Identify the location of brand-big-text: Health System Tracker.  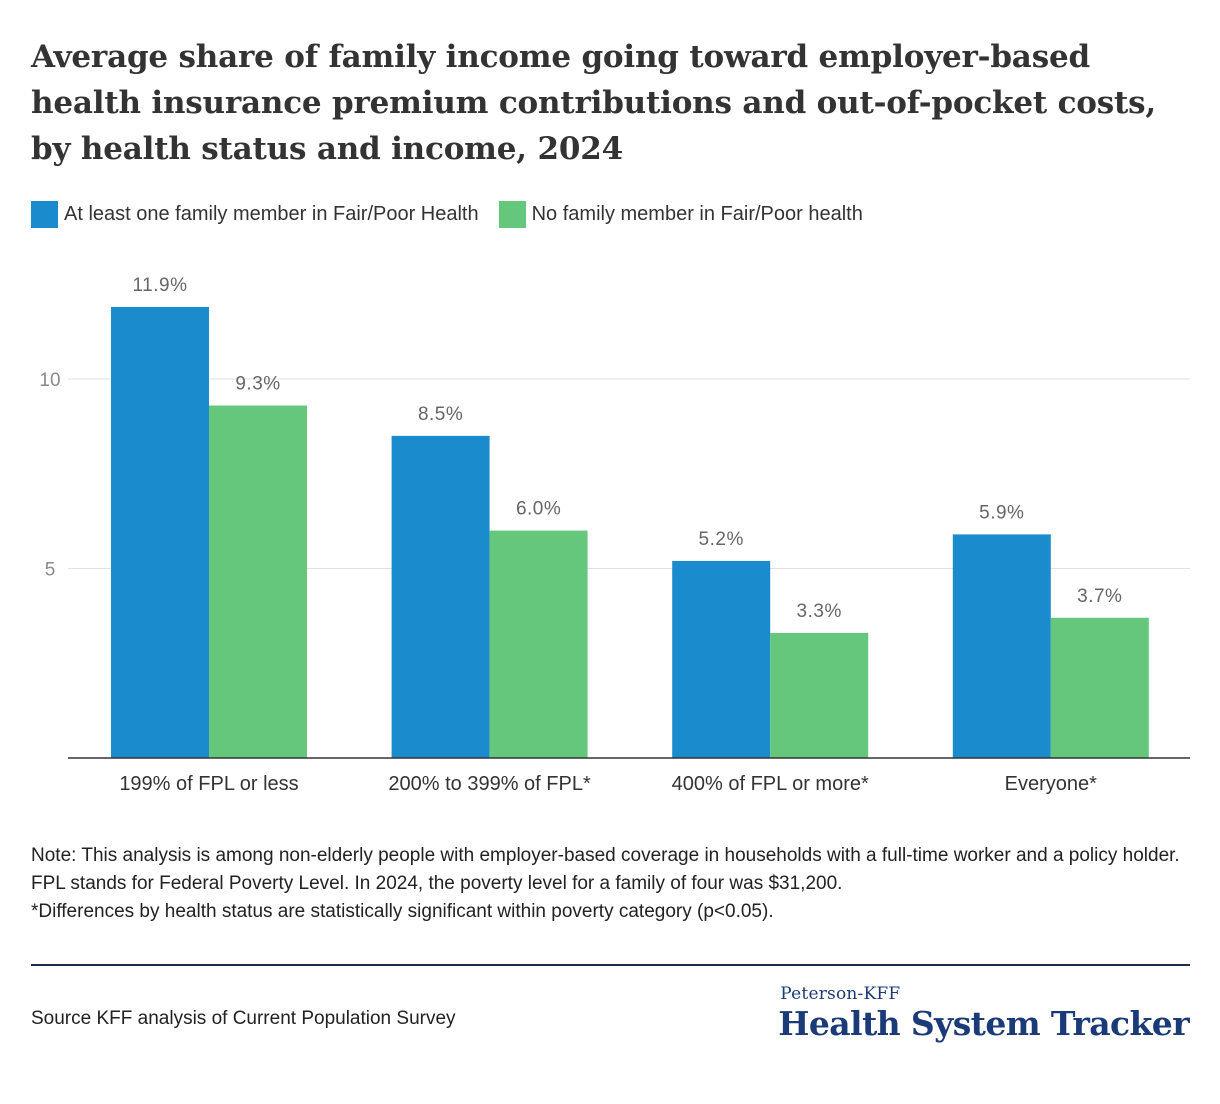
(983, 1023).